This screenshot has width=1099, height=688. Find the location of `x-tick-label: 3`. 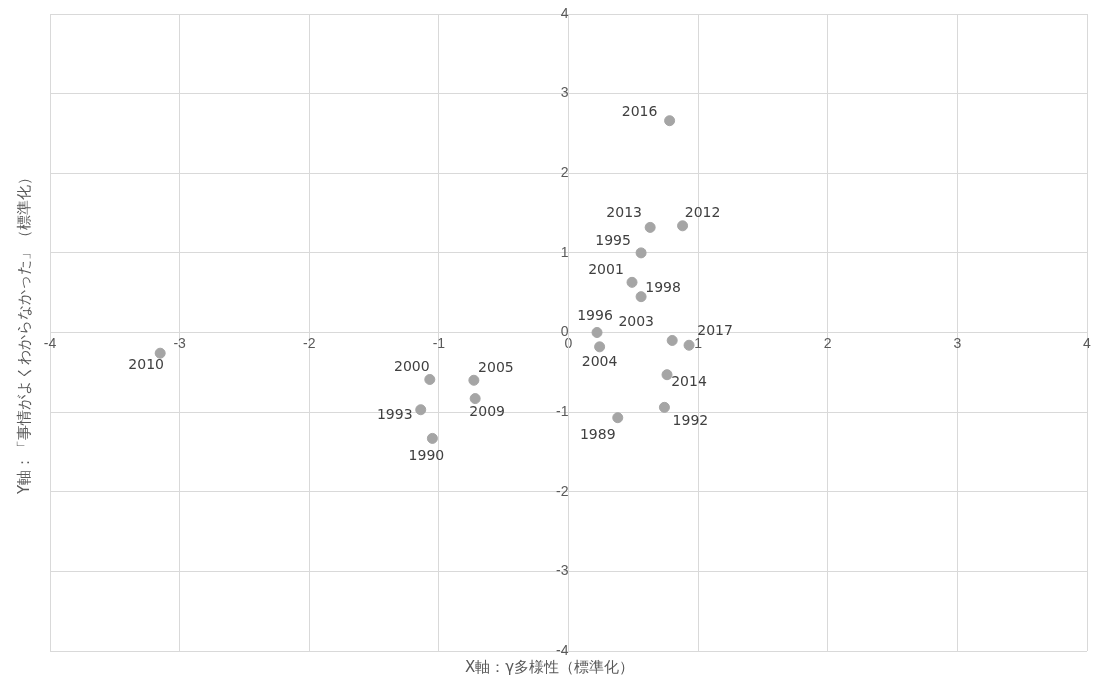

x-tick-label: 3 is located at coordinates (957, 342).